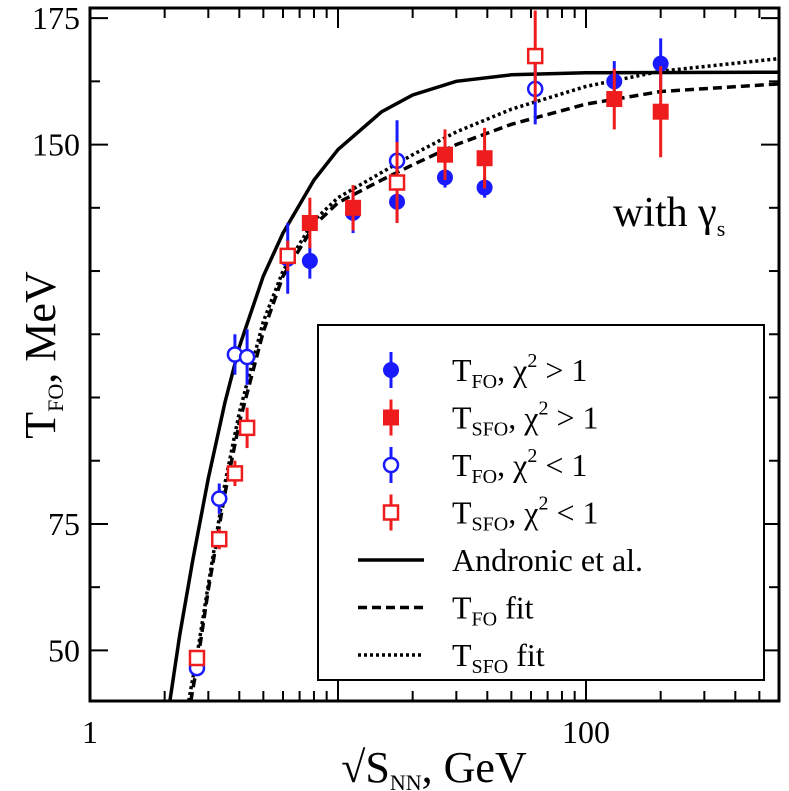  What do you see at coordinates (64, 650) in the screenshot?
I see `y-tick-label: 50` at bounding box center [64, 650].